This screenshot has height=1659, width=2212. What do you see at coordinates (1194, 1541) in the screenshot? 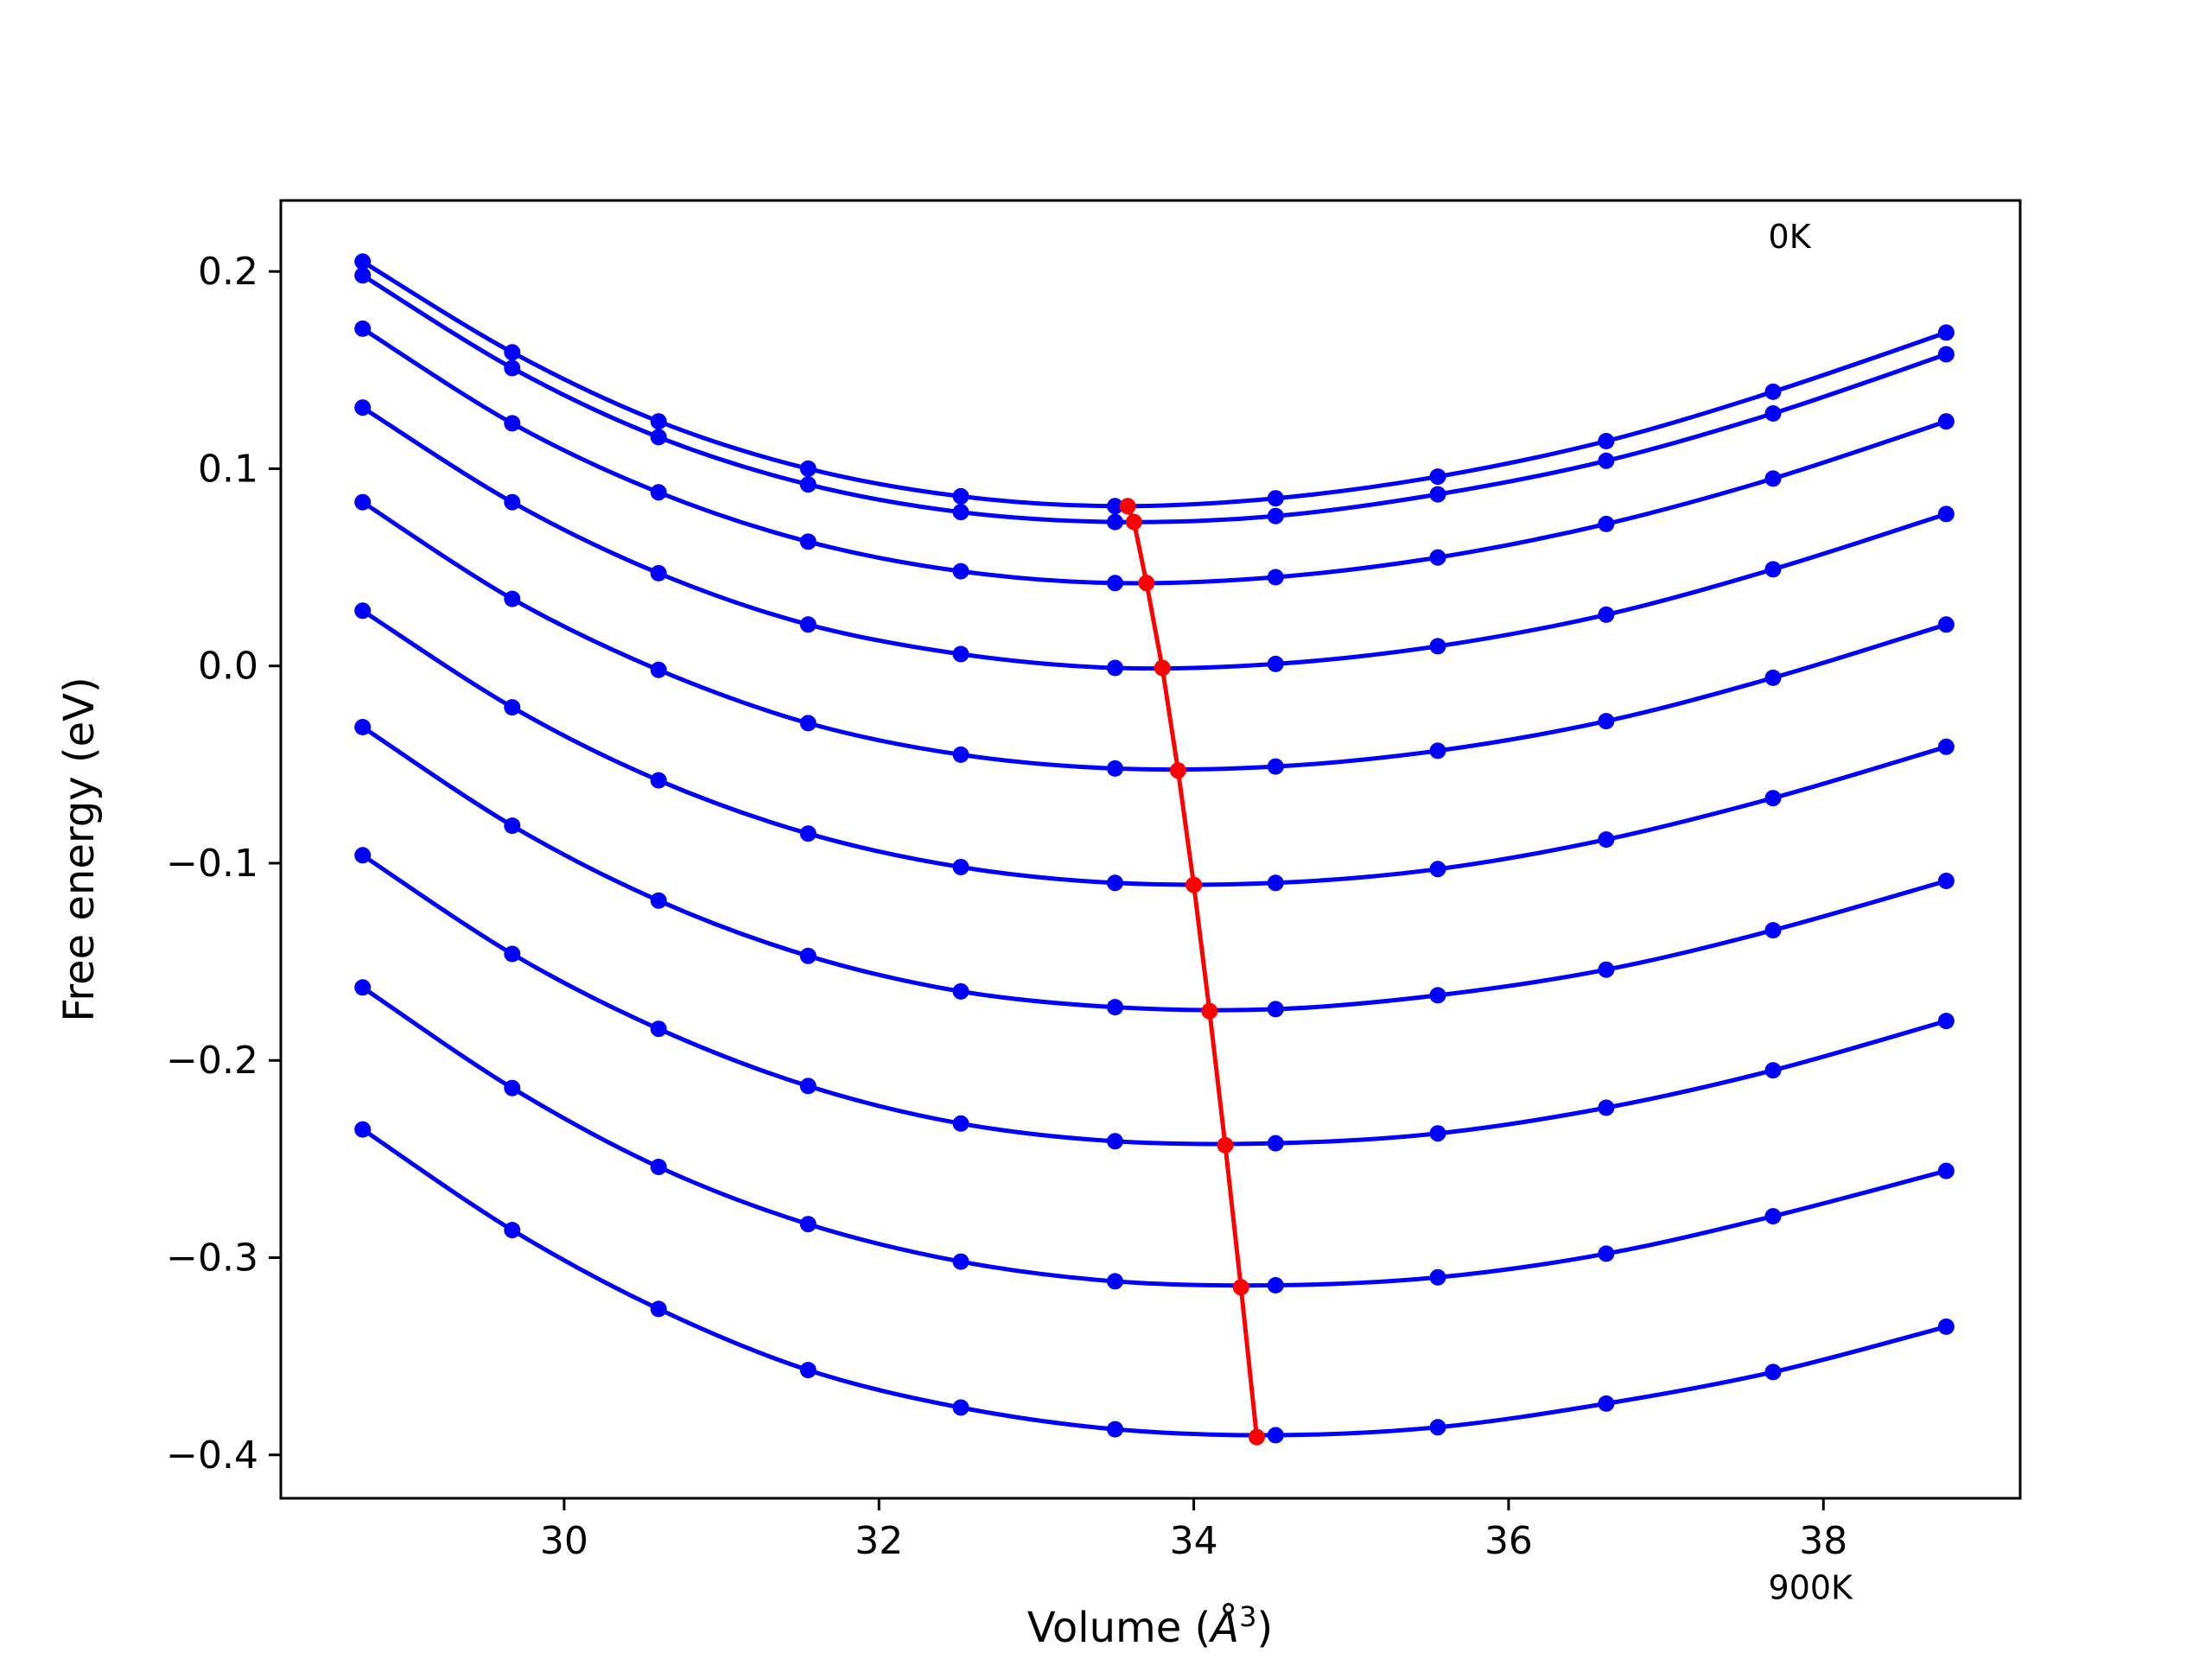
I see `x-tick-label-34: 34` at bounding box center [1194, 1541].